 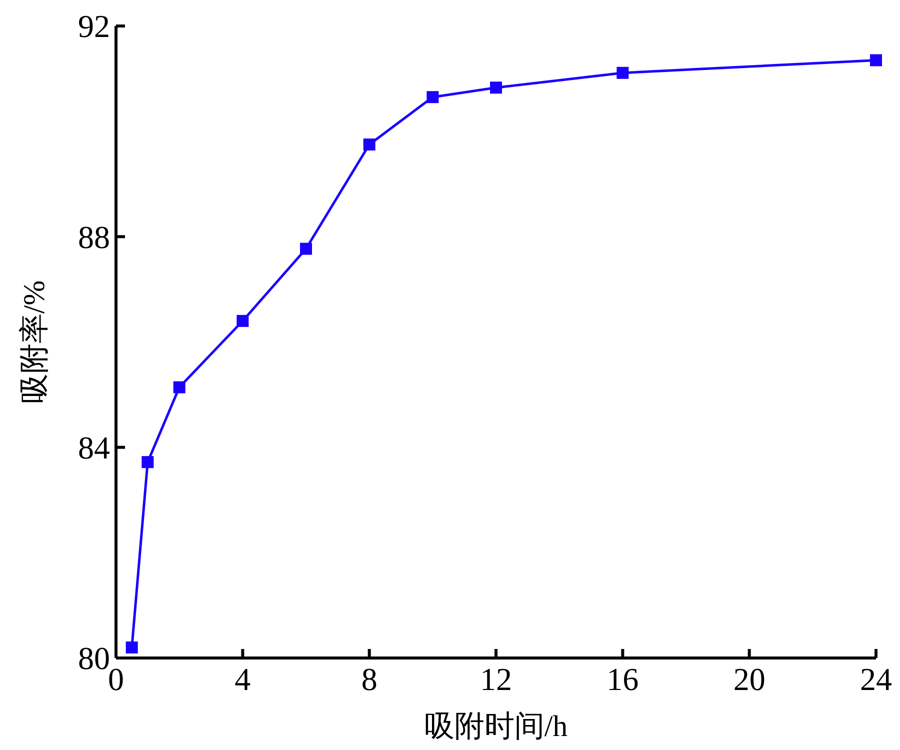 What do you see at coordinates (116, 679) in the screenshot?
I see `x-tick-label: 0` at bounding box center [116, 679].